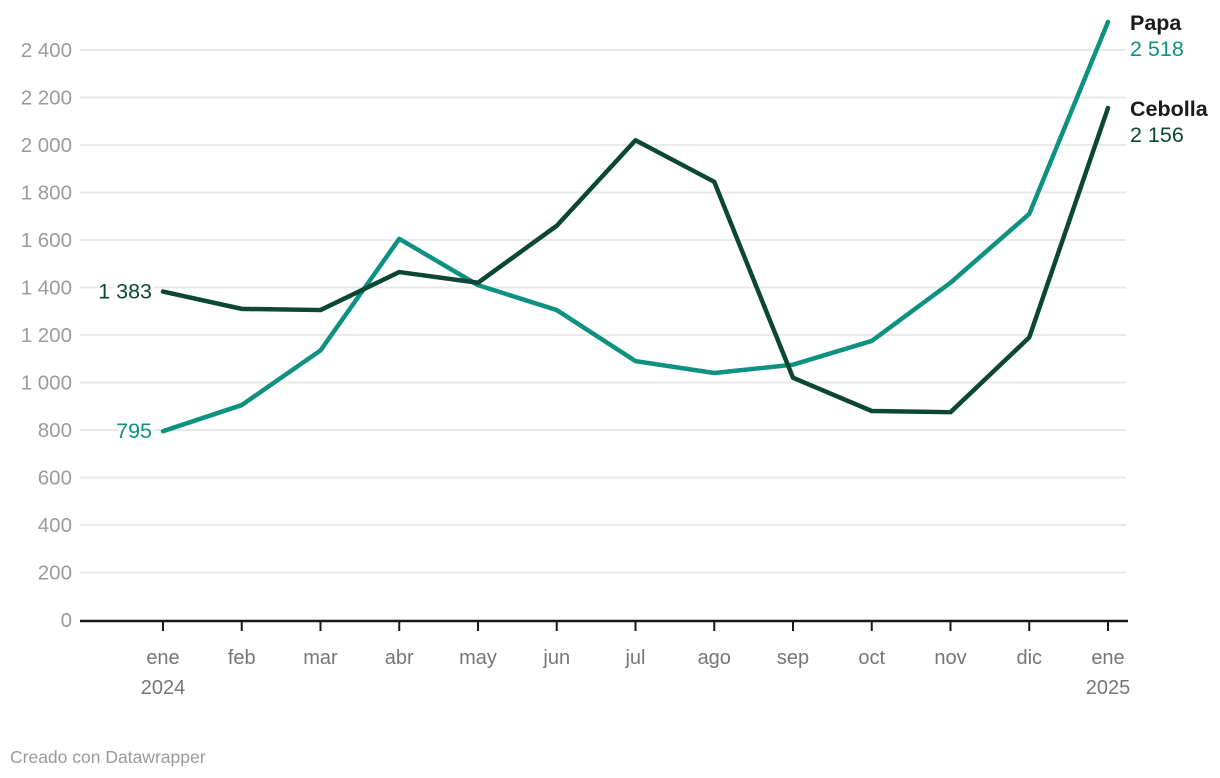  What do you see at coordinates (66, 620) in the screenshot?
I see `y-tick-label: 0` at bounding box center [66, 620].